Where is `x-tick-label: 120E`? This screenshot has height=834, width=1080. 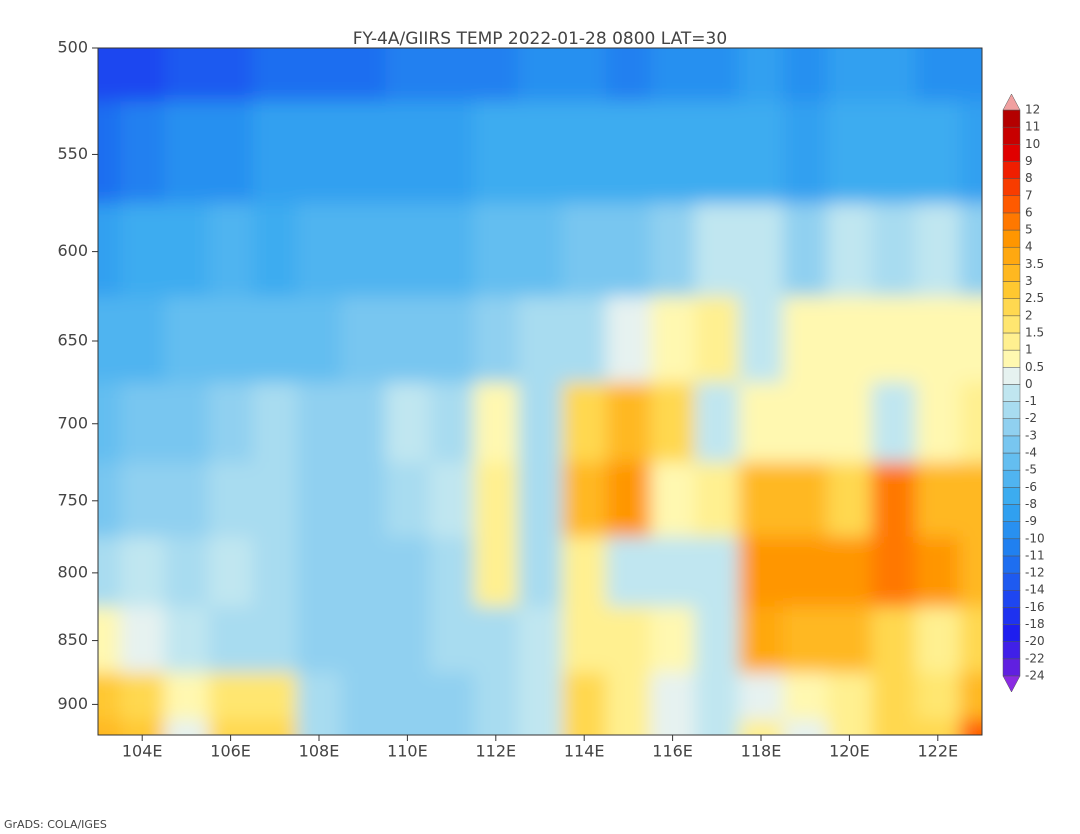 x-tick-label: 120E is located at coordinates (849, 751).